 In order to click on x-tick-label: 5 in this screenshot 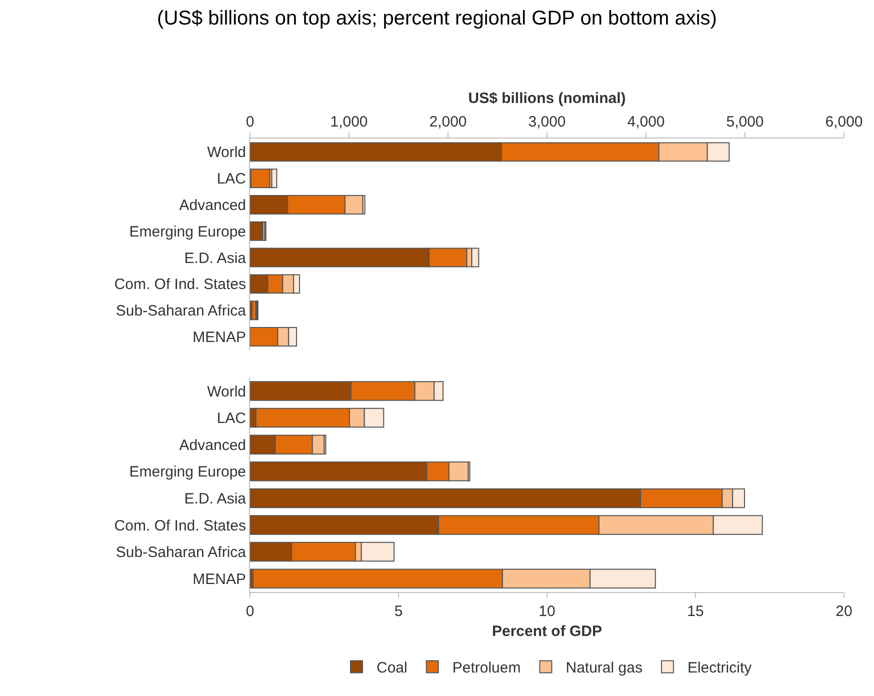, I will do `click(398, 611)`.